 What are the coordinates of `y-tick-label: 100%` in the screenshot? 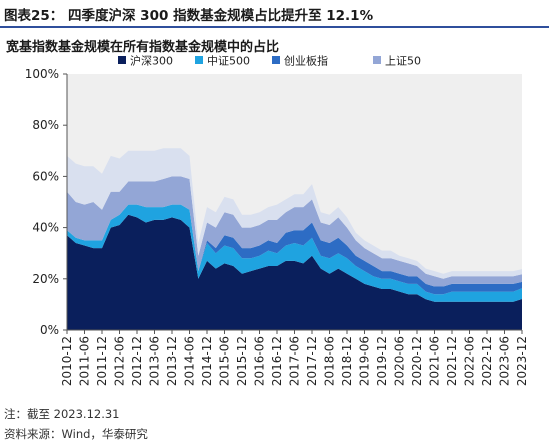 It's located at (42, 74).